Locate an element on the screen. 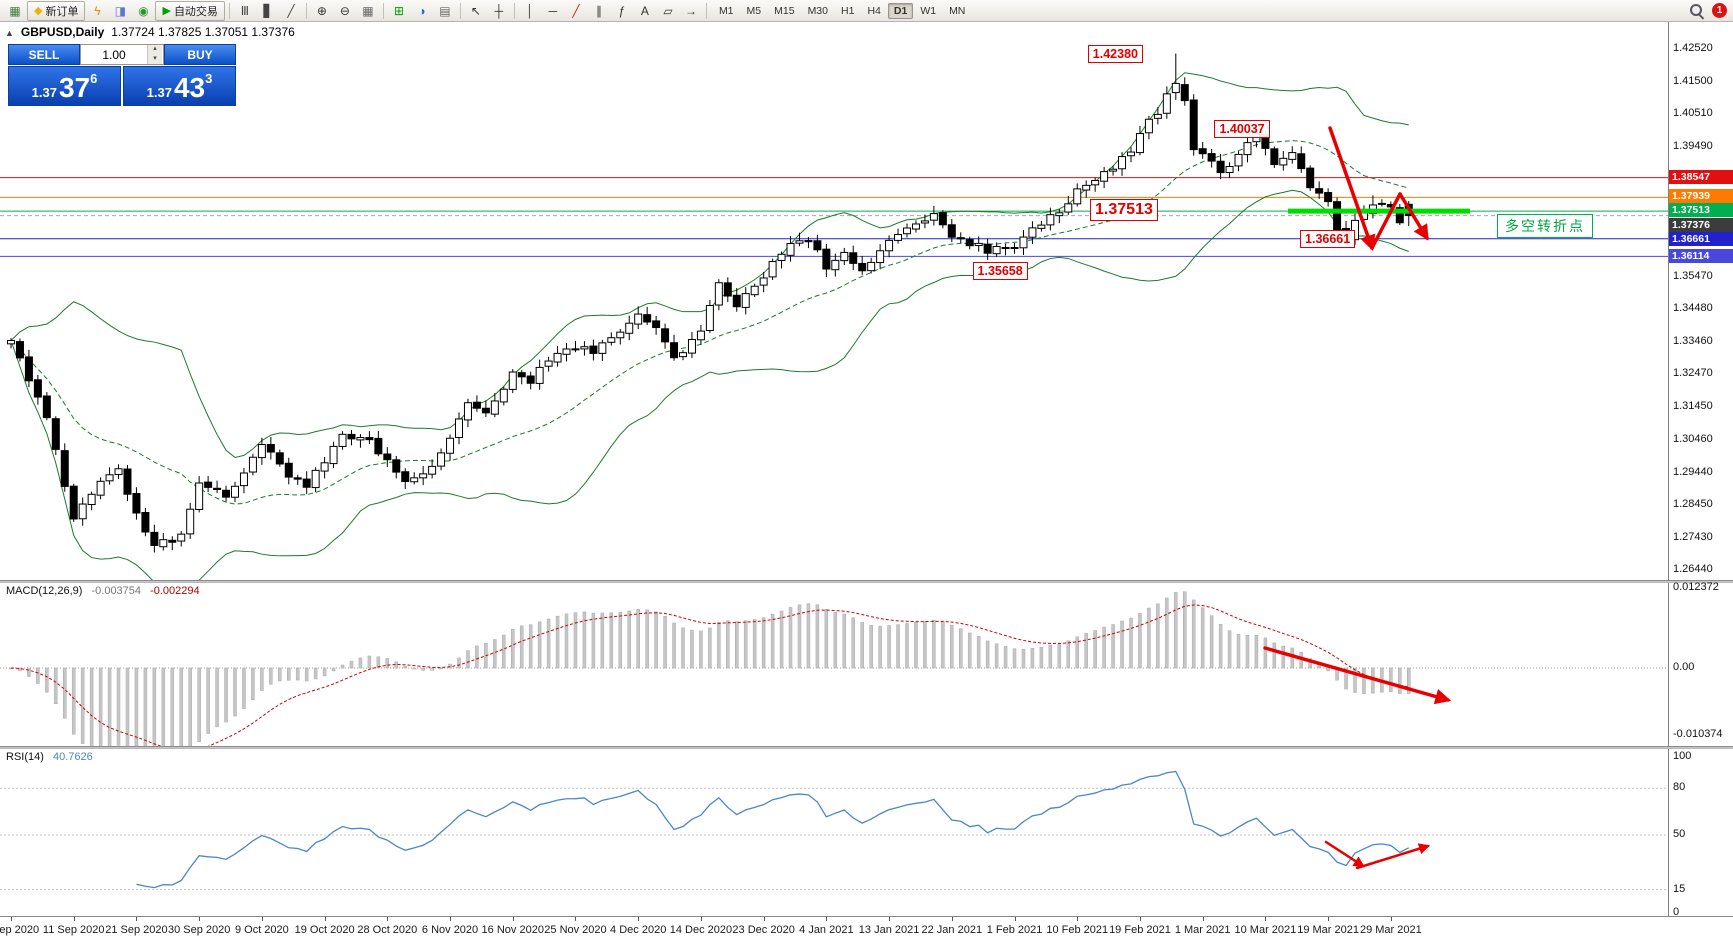 This screenshot has width=1733, height=940. price-tick: 1.27430 is located at coordinates (1693, 536).